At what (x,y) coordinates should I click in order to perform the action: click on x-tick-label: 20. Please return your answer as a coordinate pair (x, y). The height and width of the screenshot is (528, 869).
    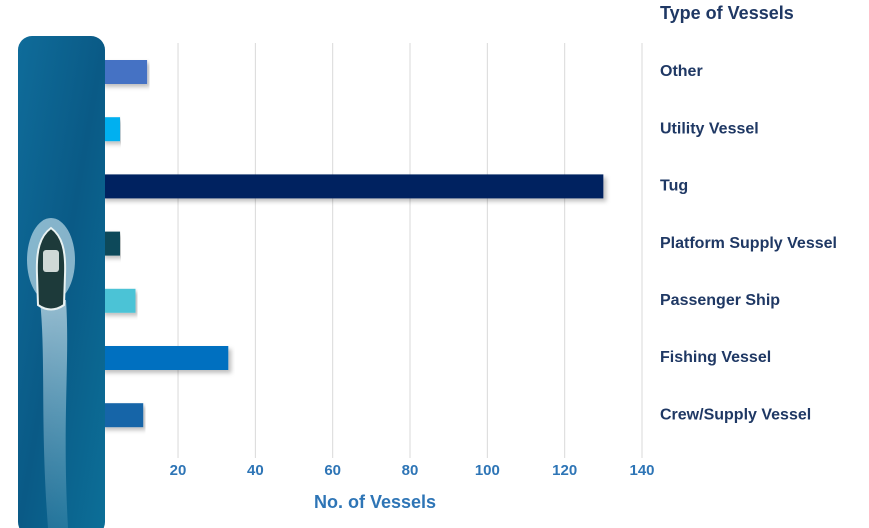
    Looking at the image, I should click on (178, 470).